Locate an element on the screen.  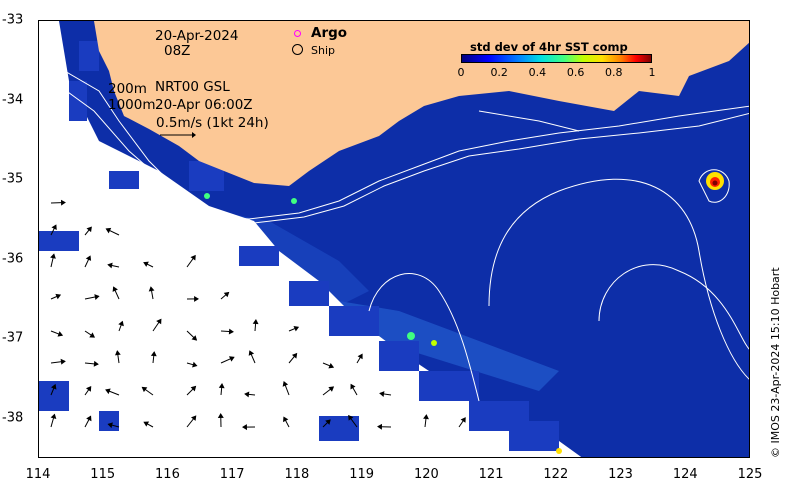
x-tick-label: 119 is located at coordinates (362, 474).